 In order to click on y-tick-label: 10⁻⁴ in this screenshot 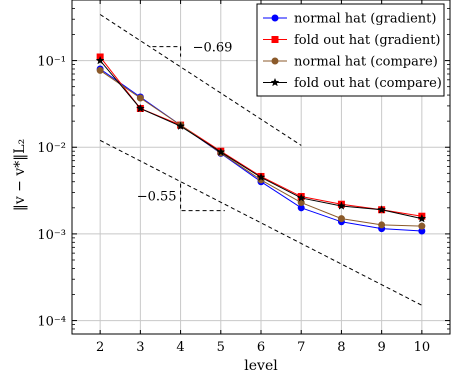, I will do `click(51, 322)`.